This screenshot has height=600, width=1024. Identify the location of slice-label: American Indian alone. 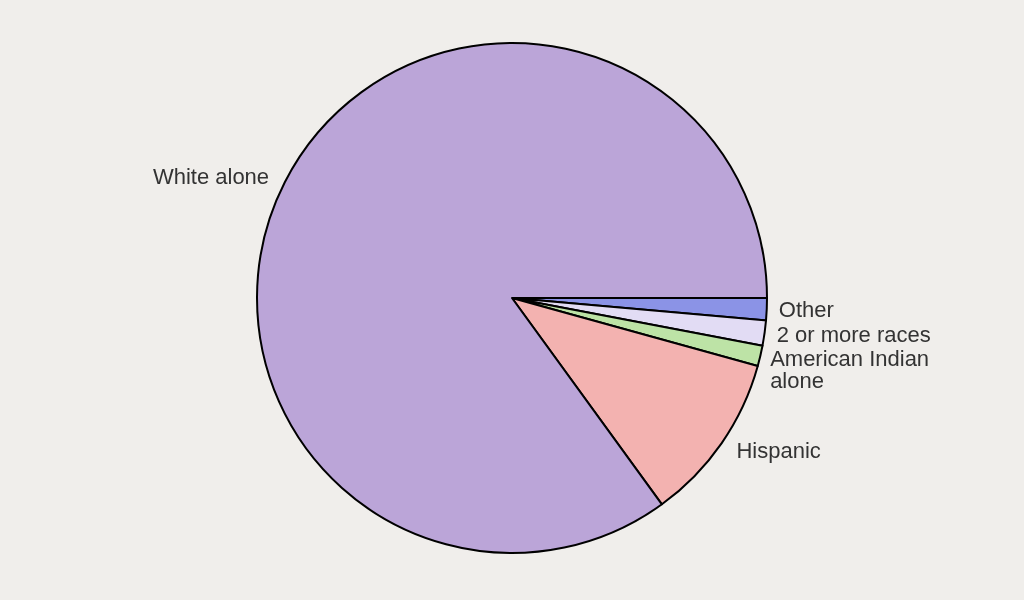
(853, 370).